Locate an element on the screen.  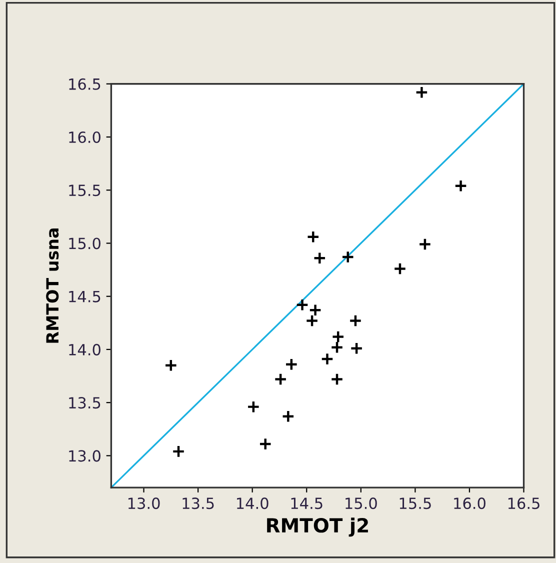
y-tick-label: 16.0 is located at coordinates (84, 137).